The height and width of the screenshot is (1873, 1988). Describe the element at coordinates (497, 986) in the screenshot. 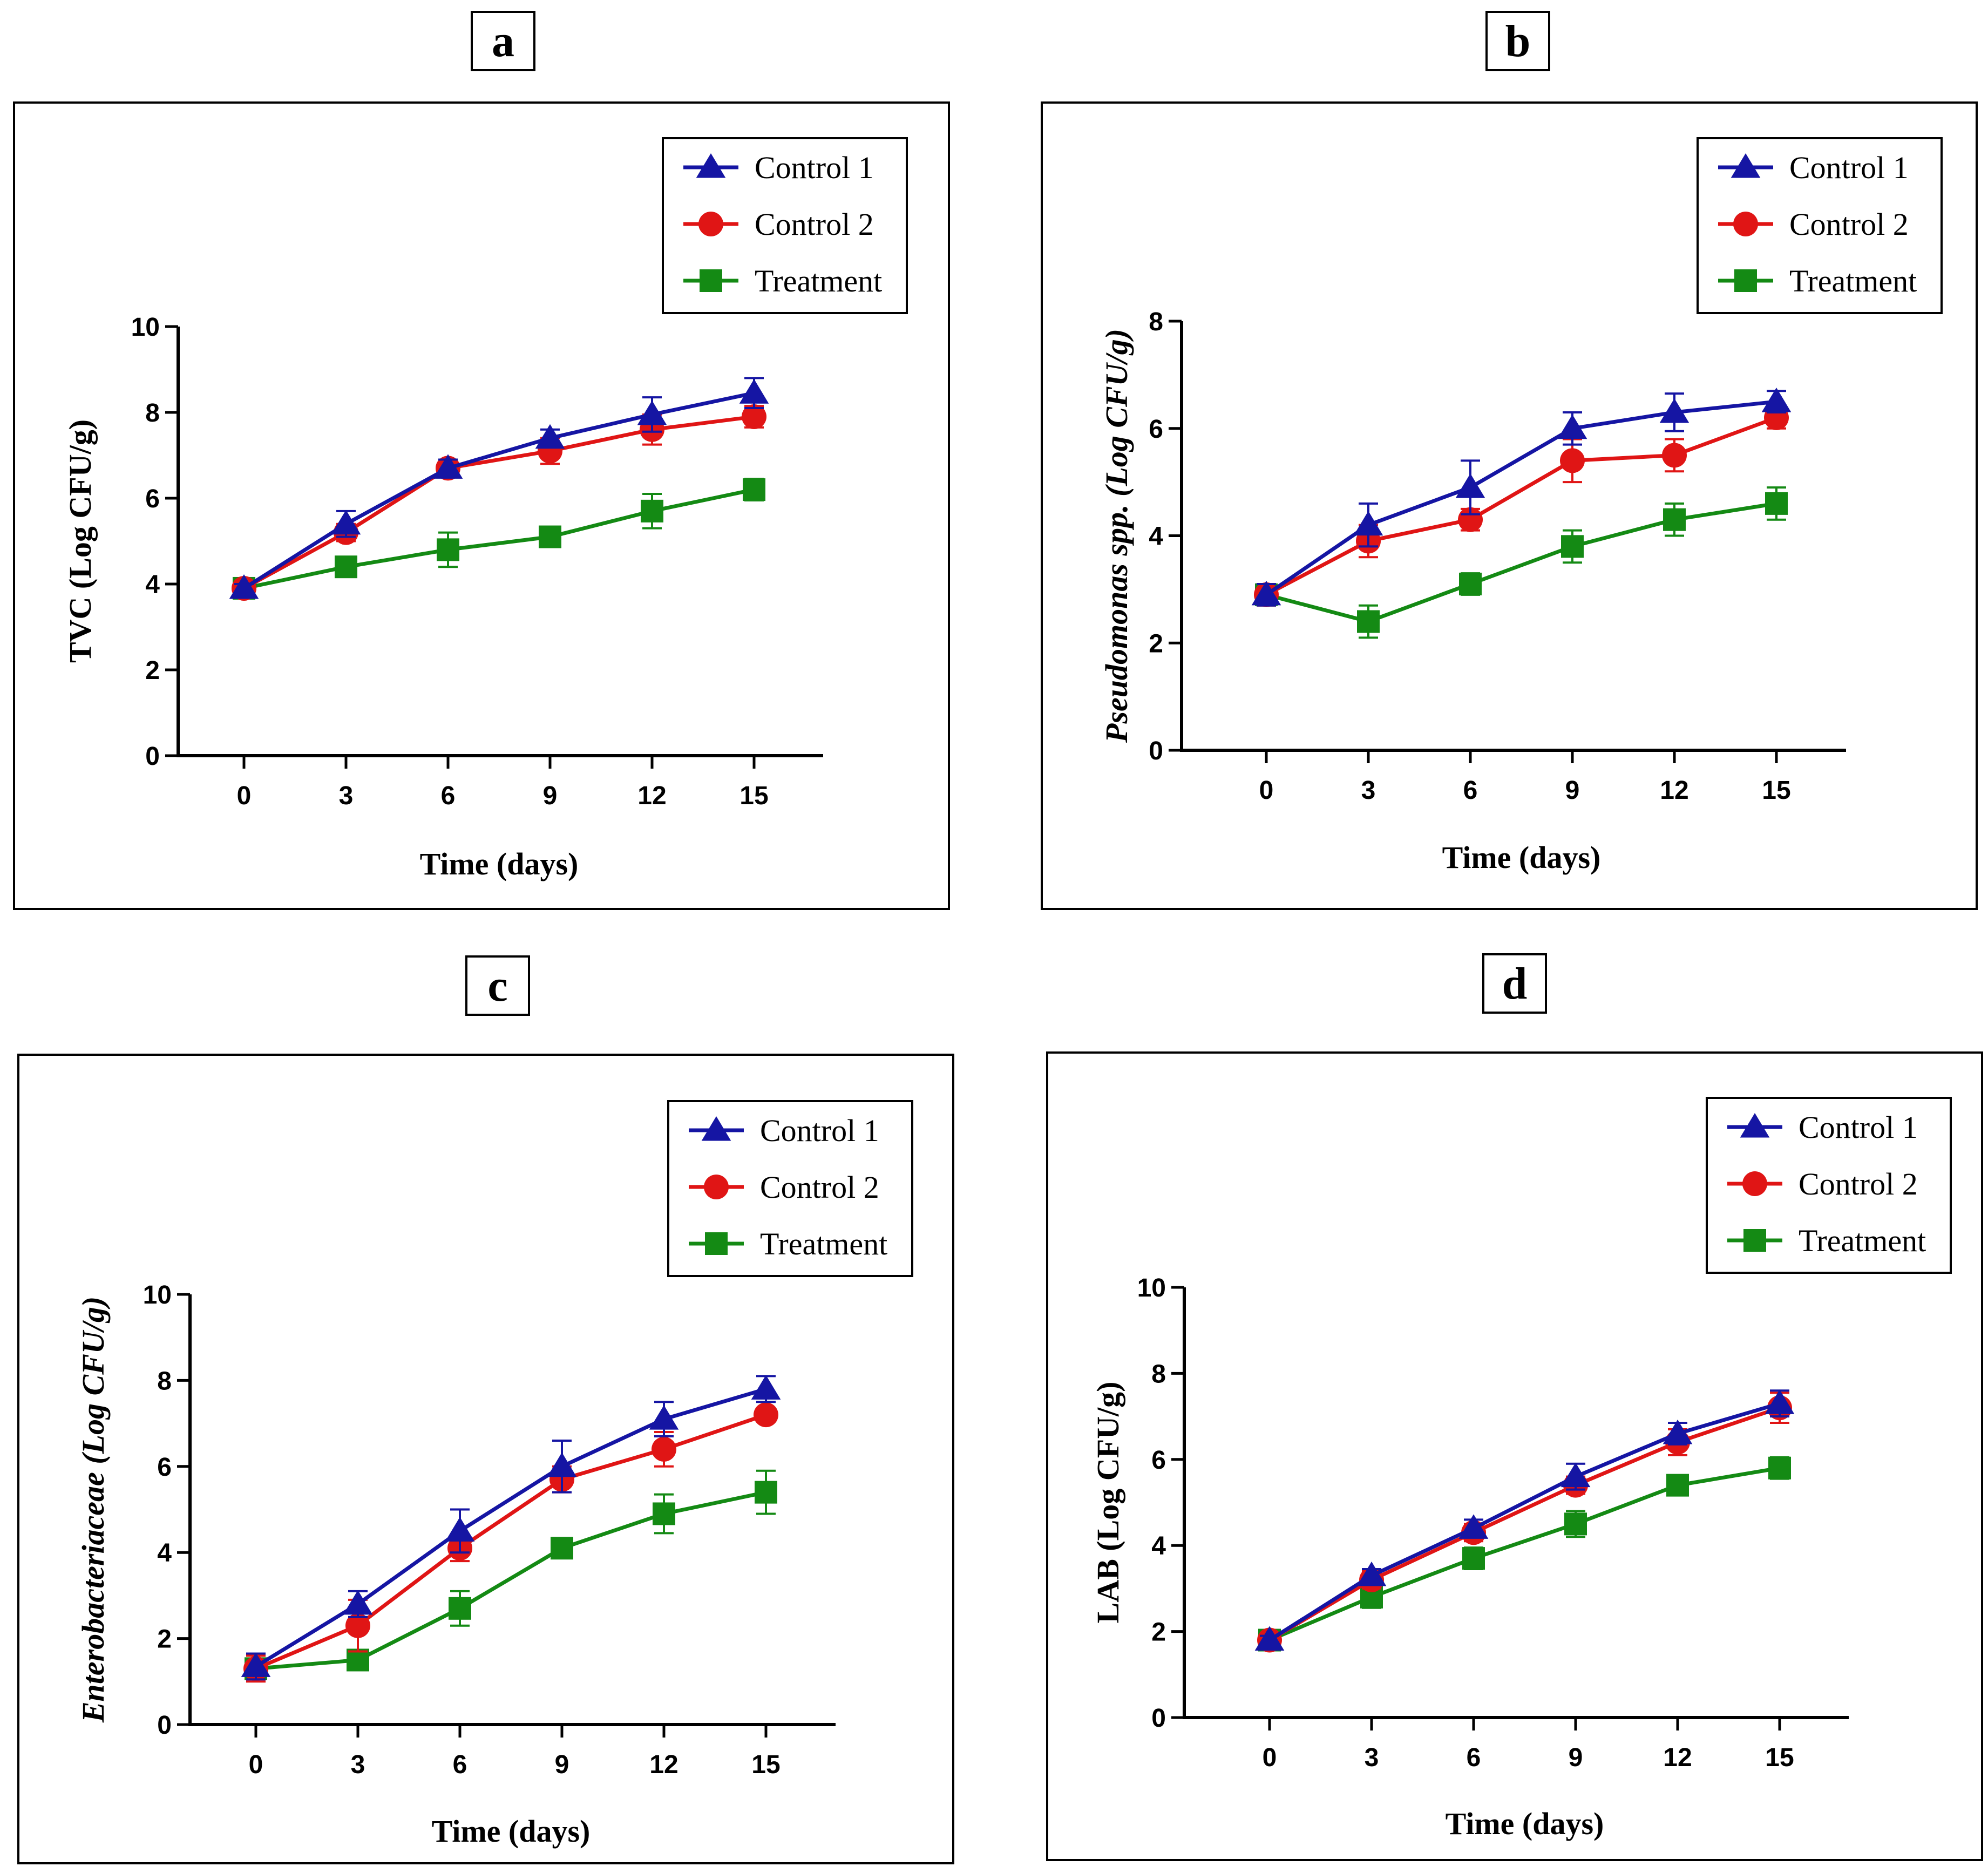

I see `panel-letter-c: c` at that location.